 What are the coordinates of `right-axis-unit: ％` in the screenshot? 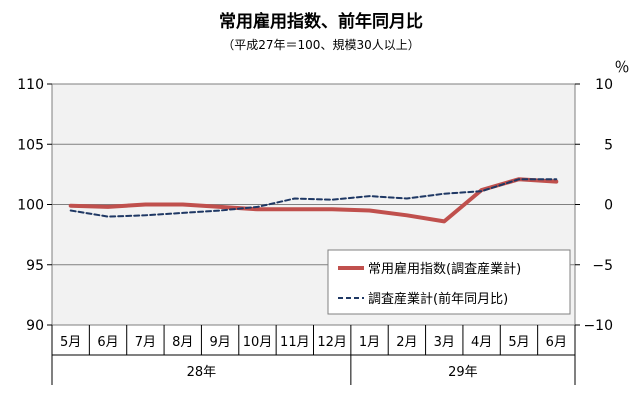 It's located at (621, 67).